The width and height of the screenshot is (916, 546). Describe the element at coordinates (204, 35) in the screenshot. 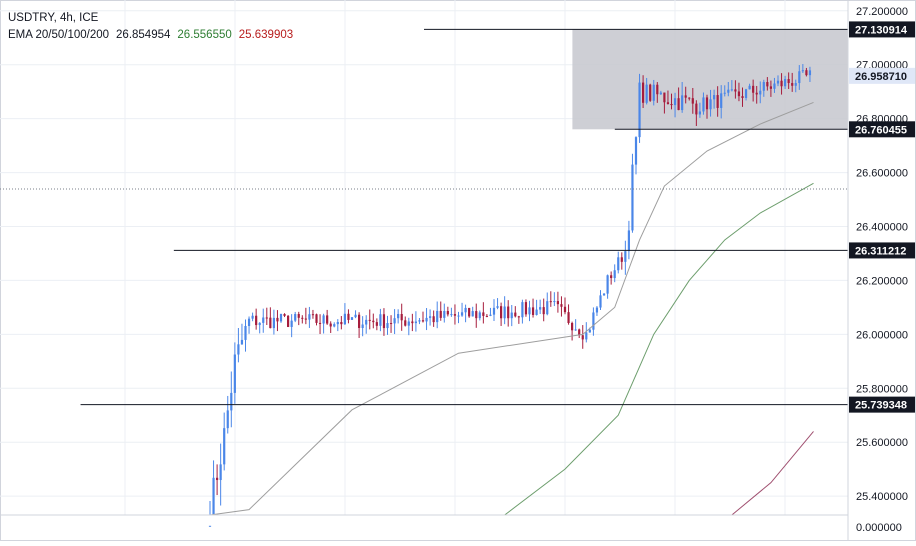

I see `ema-legend-value: 26.556550` at that location.